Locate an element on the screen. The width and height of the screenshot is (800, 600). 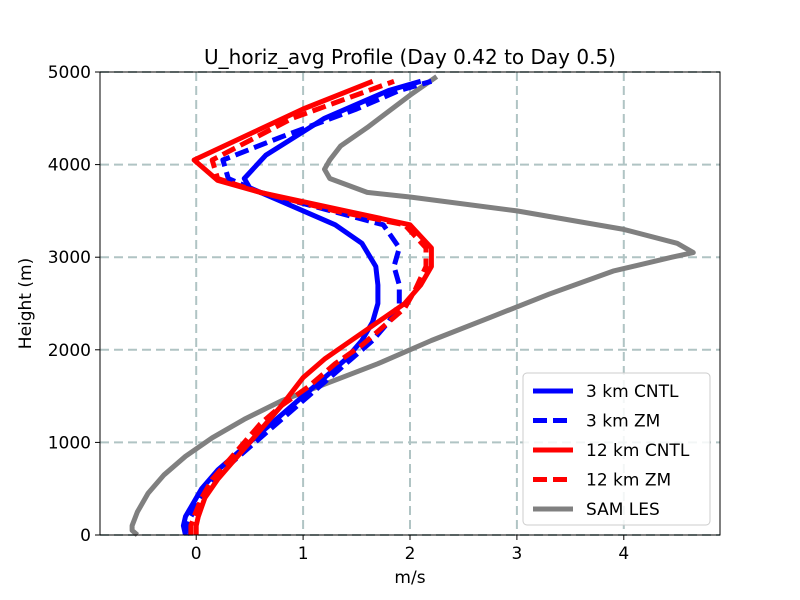
x-tick-label: 4 is located at coordinates (623, 554).